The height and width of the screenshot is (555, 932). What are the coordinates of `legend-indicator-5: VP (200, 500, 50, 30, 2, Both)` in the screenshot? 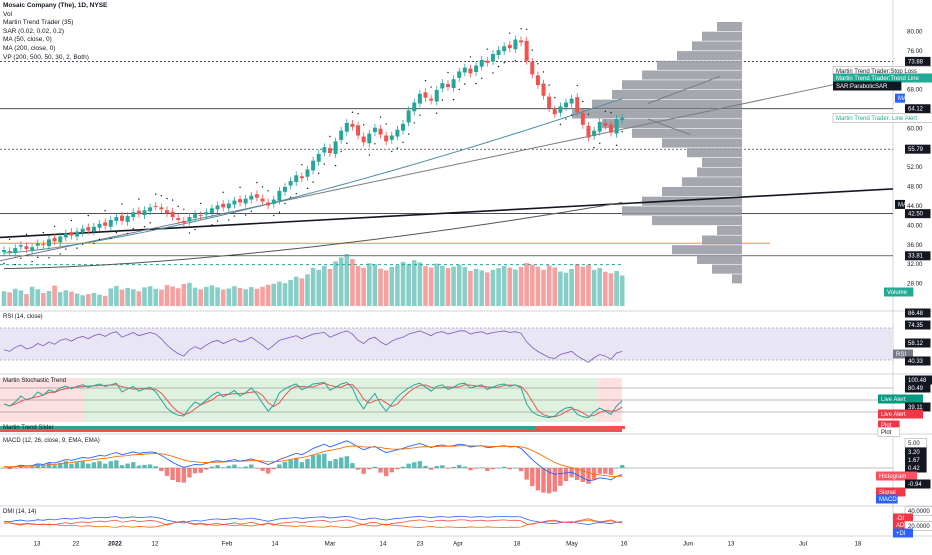 It's located at (46, 57).